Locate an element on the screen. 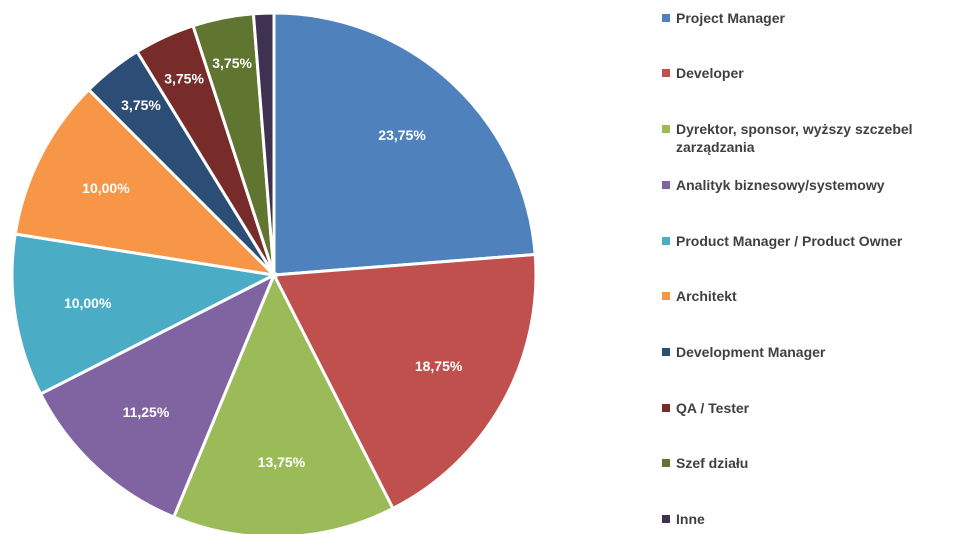  legend-label: Development Manager is located at coordinates (751, 352).